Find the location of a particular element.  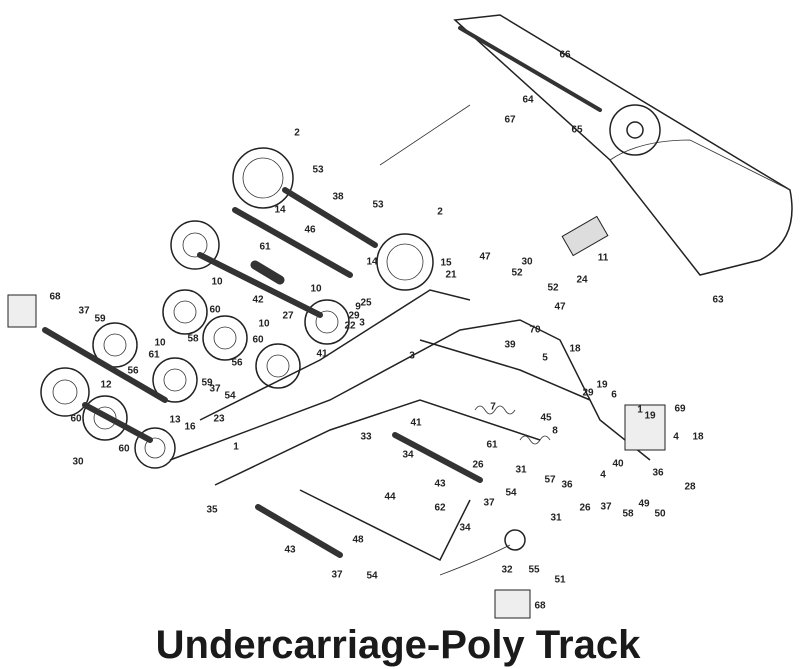

part-callout: 11 is located at coordinates (603, 258).